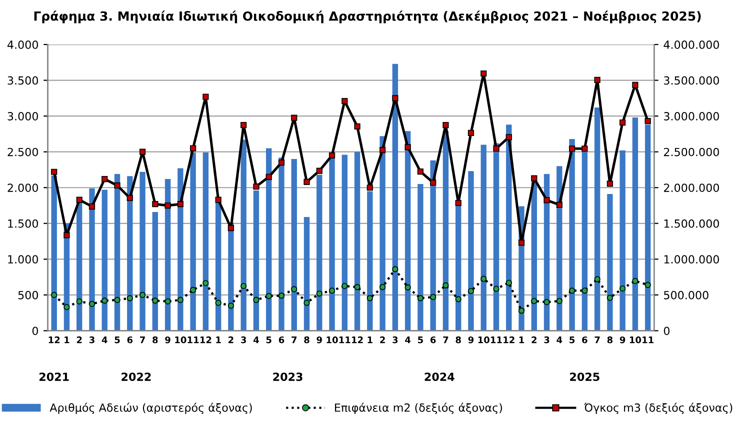  I want to click on legend-label: Αριθμός Αδειών (αριστερός άξονας), so click(151, 408).